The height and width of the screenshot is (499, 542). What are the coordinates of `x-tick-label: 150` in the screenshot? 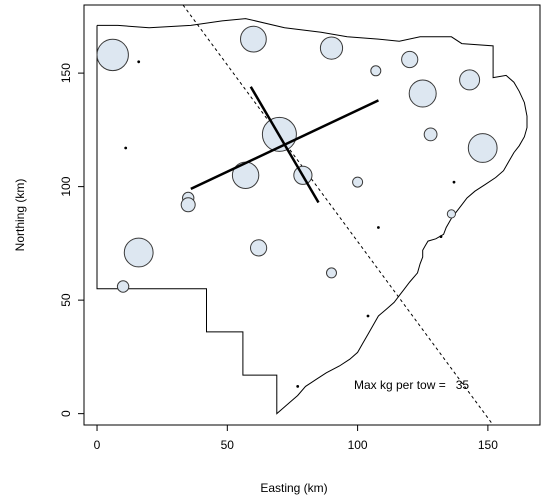 It's located at (488, 445).